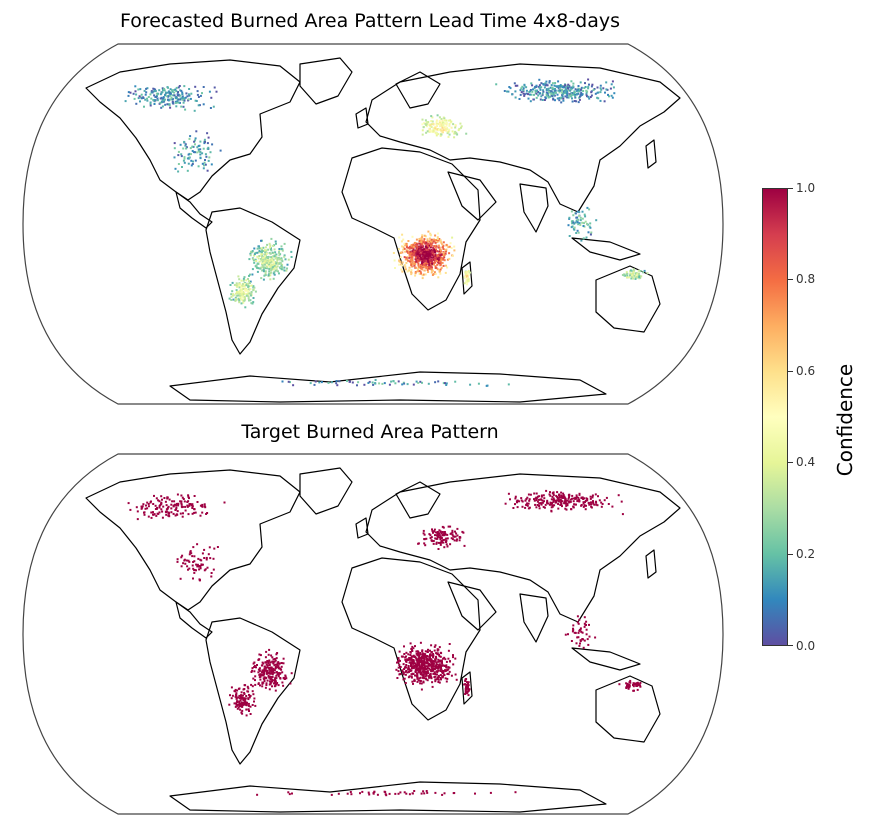  What do you see at coordinates (370, 432) in the screenshot?
I see `target-panel-title: Target Burned Area Pattern` at bounding box center [370, 432].